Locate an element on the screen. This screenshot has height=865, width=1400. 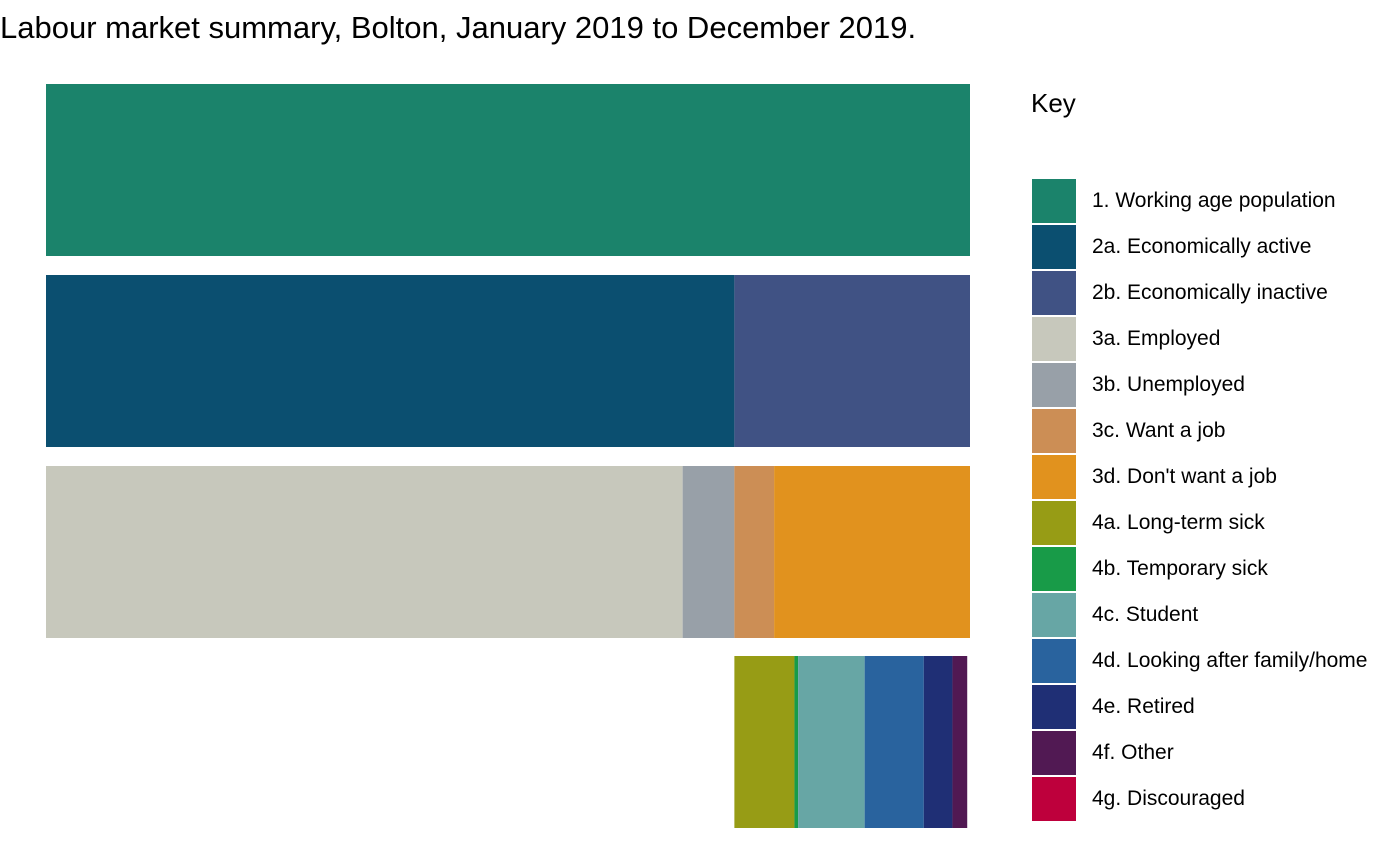
legend-label: 1. Working age population is located at coordinates (1214, 200).